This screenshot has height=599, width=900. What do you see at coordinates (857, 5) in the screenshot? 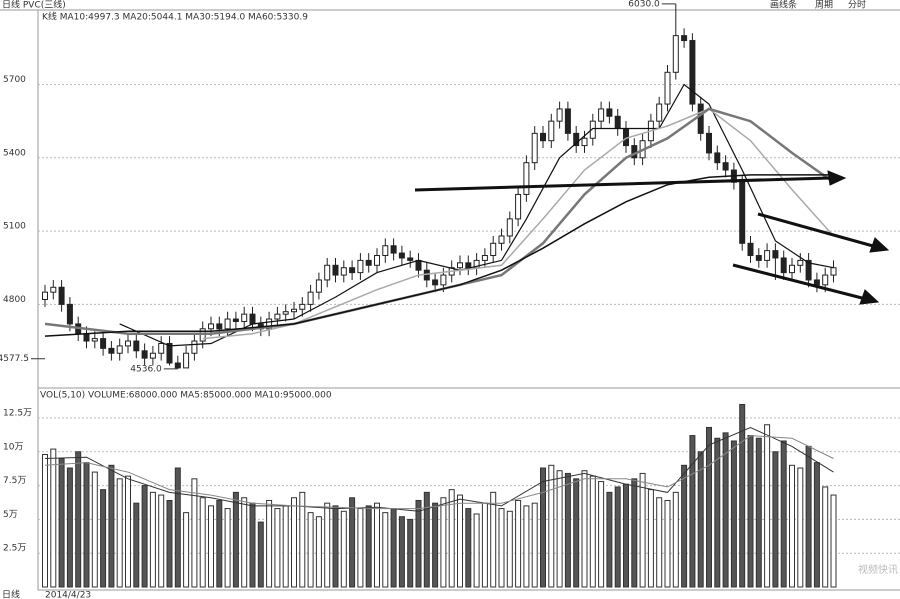
I see `tool: 分时` at bounding box center [857, 5].